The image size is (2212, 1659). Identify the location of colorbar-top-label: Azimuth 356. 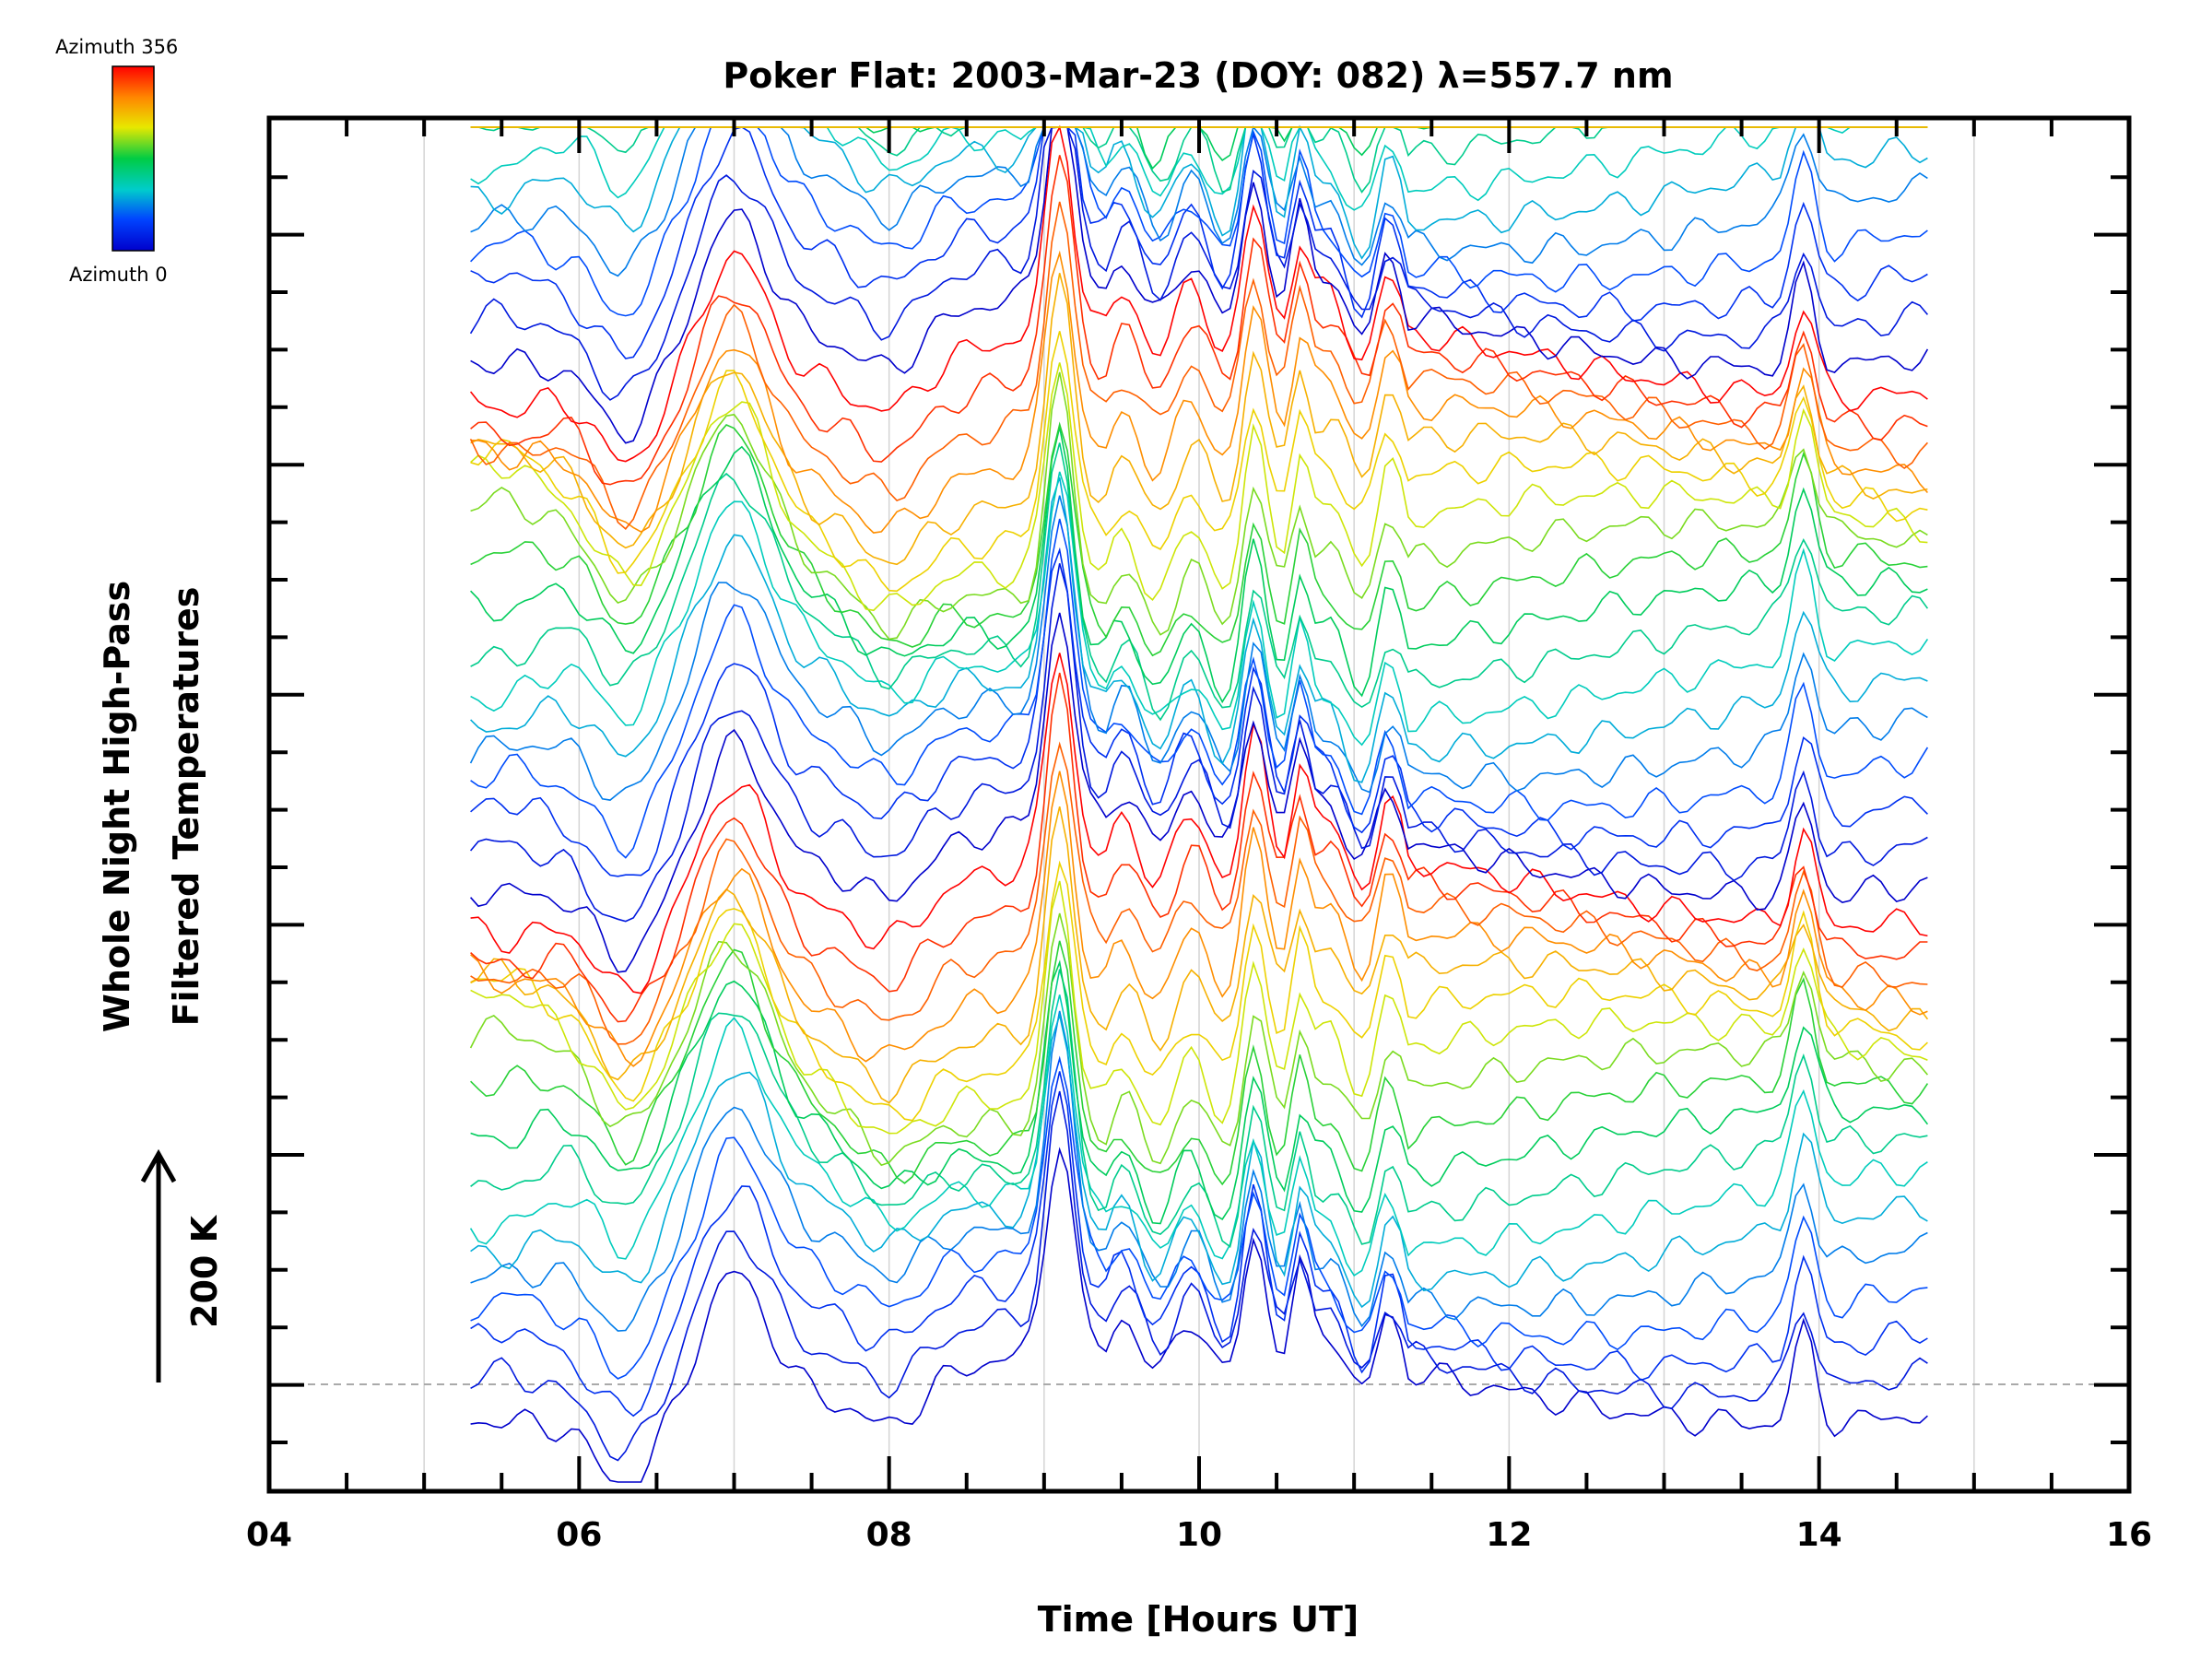
(116, 47).